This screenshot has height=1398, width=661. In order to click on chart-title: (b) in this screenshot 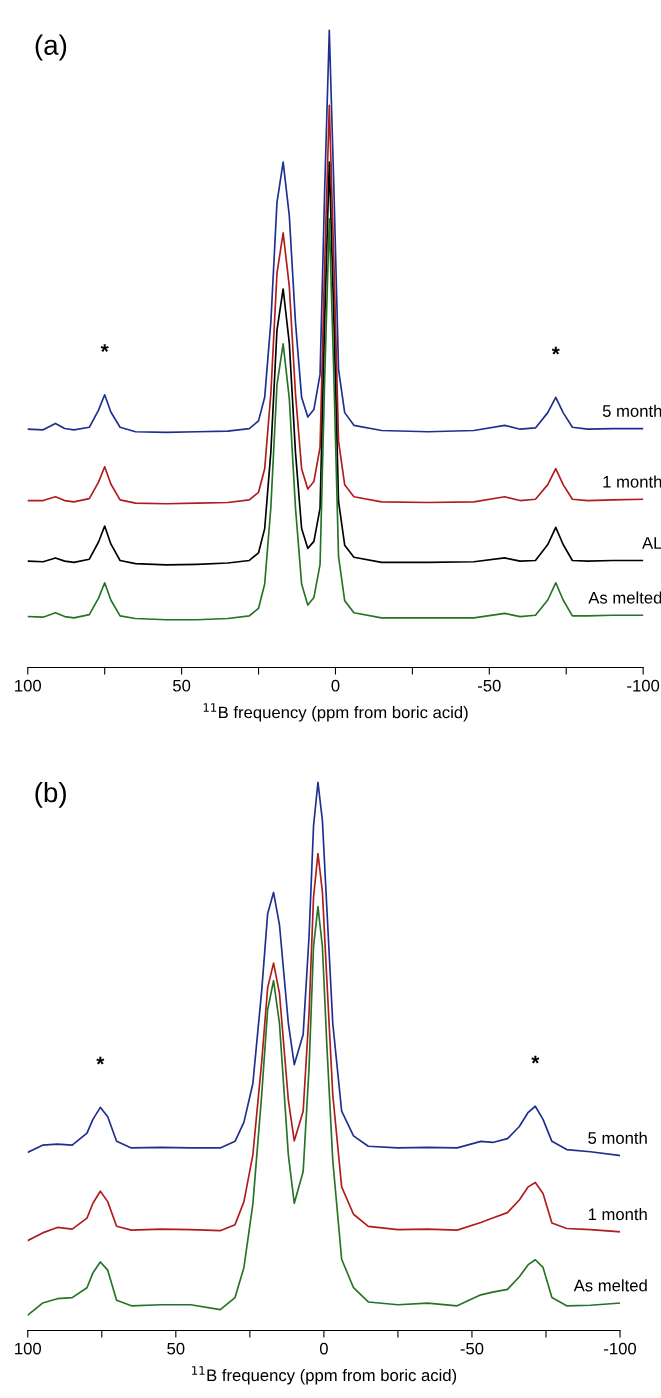, I will do `click(50, 794)`.